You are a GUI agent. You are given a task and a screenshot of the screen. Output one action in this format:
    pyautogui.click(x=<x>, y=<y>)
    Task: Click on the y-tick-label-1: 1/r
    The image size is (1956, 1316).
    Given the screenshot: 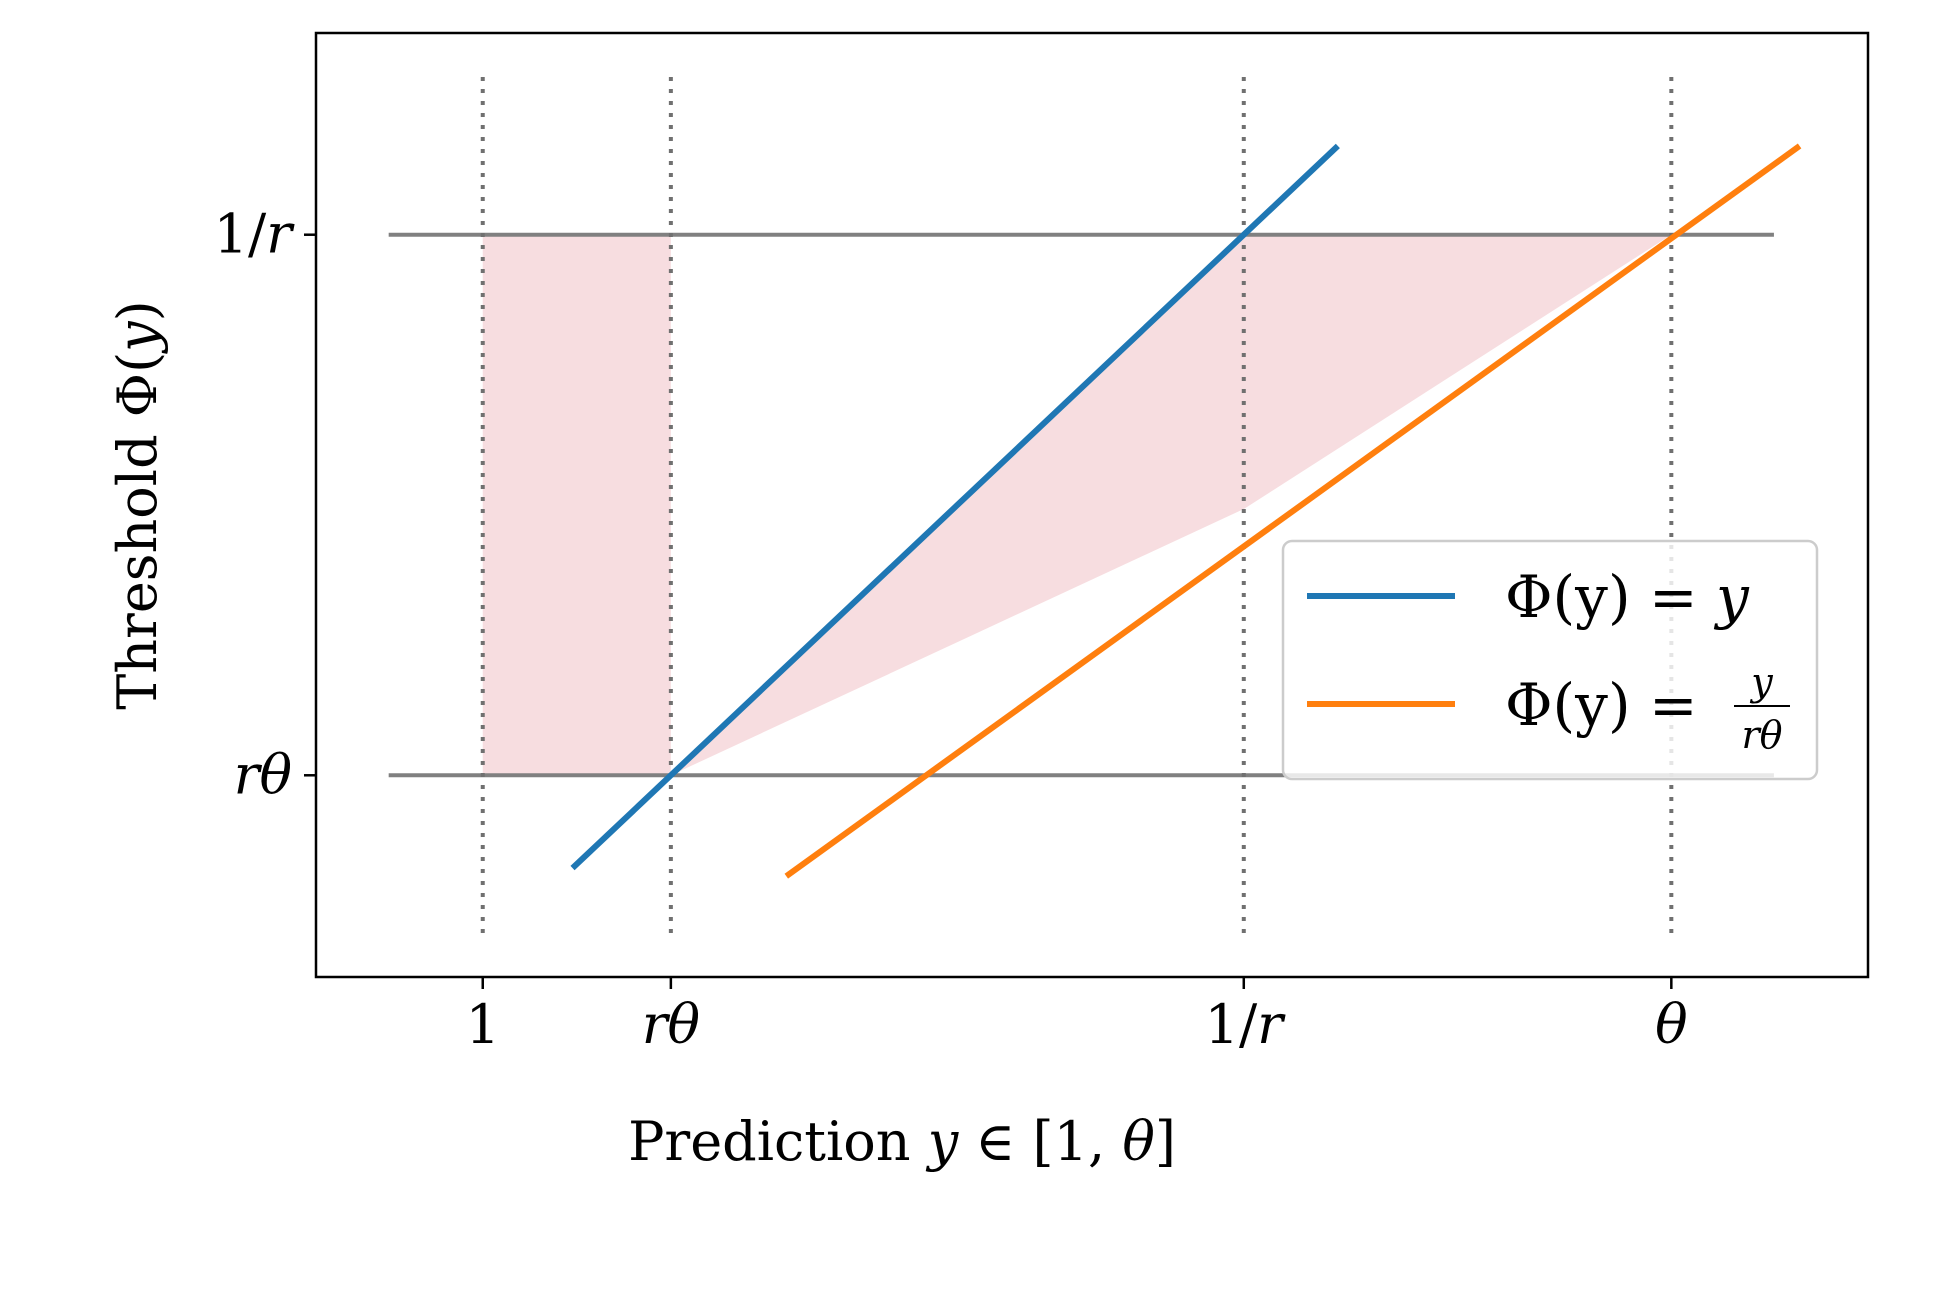 What is the action you would take?
    pyautogui.click(x=255, y=234)
    